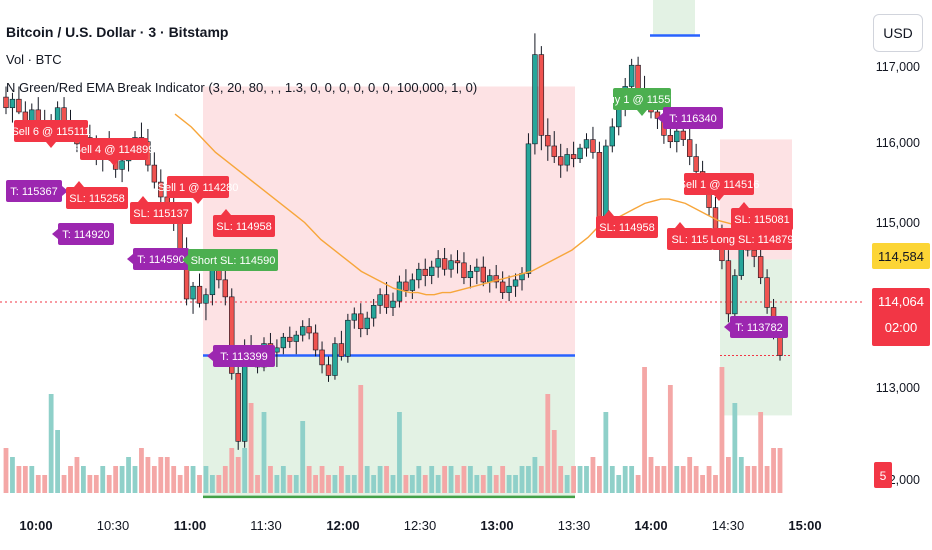 The image size is (932, 550). What do you see at coordinates (113, 525) in the screenshot?
I see `x-tick-label: 10:30` at bounding box center [113, 525].